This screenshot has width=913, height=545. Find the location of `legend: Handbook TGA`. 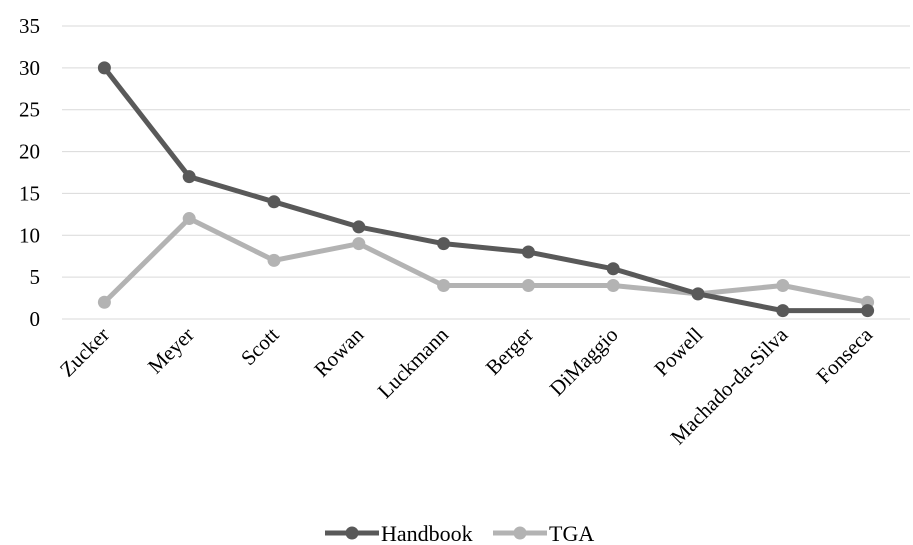

legend: Handbook TGA is located at coordinates (459, 533).